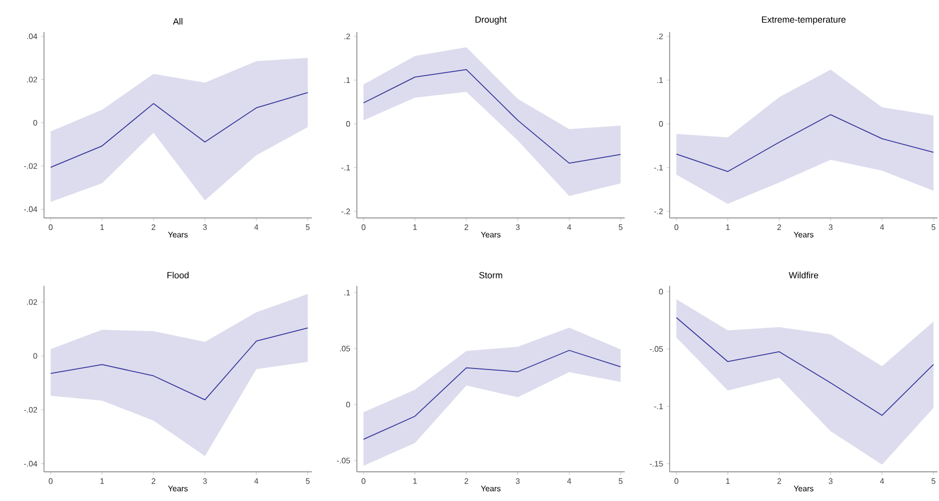  Describe the element at coordinates (178, 275) in the screenshot. I see `chart-title: Flood` at that location.